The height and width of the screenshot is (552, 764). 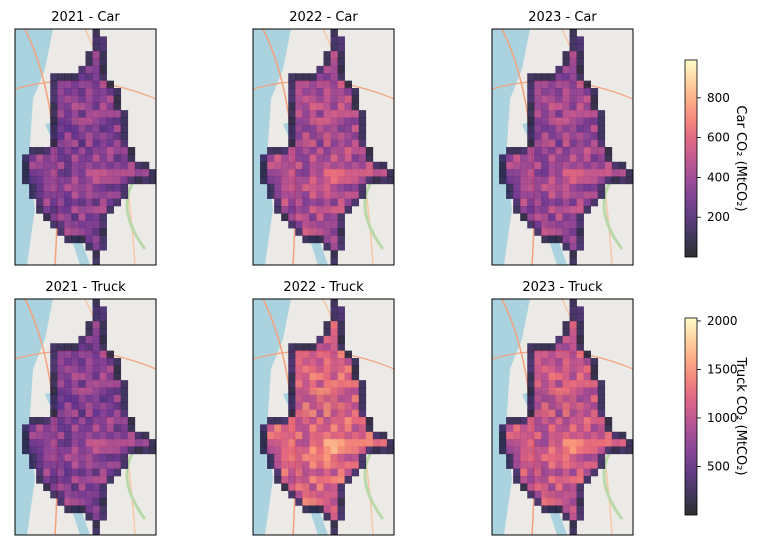 I want to click on park, so click(x=613, y=214).